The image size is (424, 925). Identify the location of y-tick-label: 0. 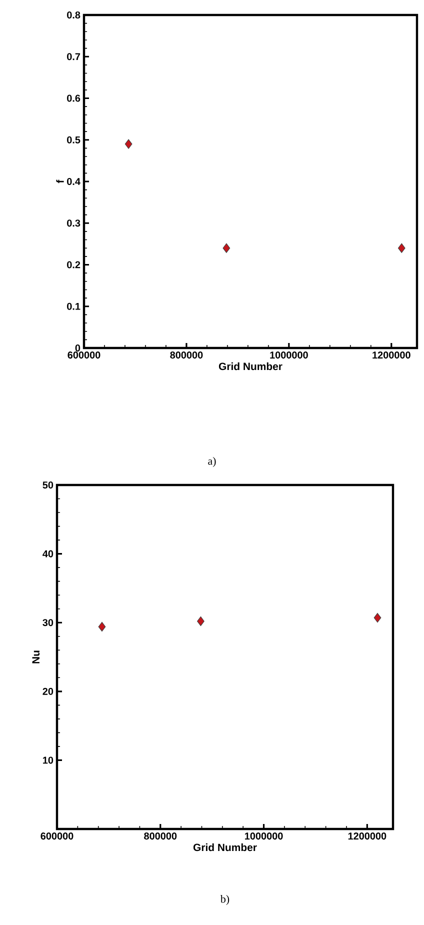
(77, 348).